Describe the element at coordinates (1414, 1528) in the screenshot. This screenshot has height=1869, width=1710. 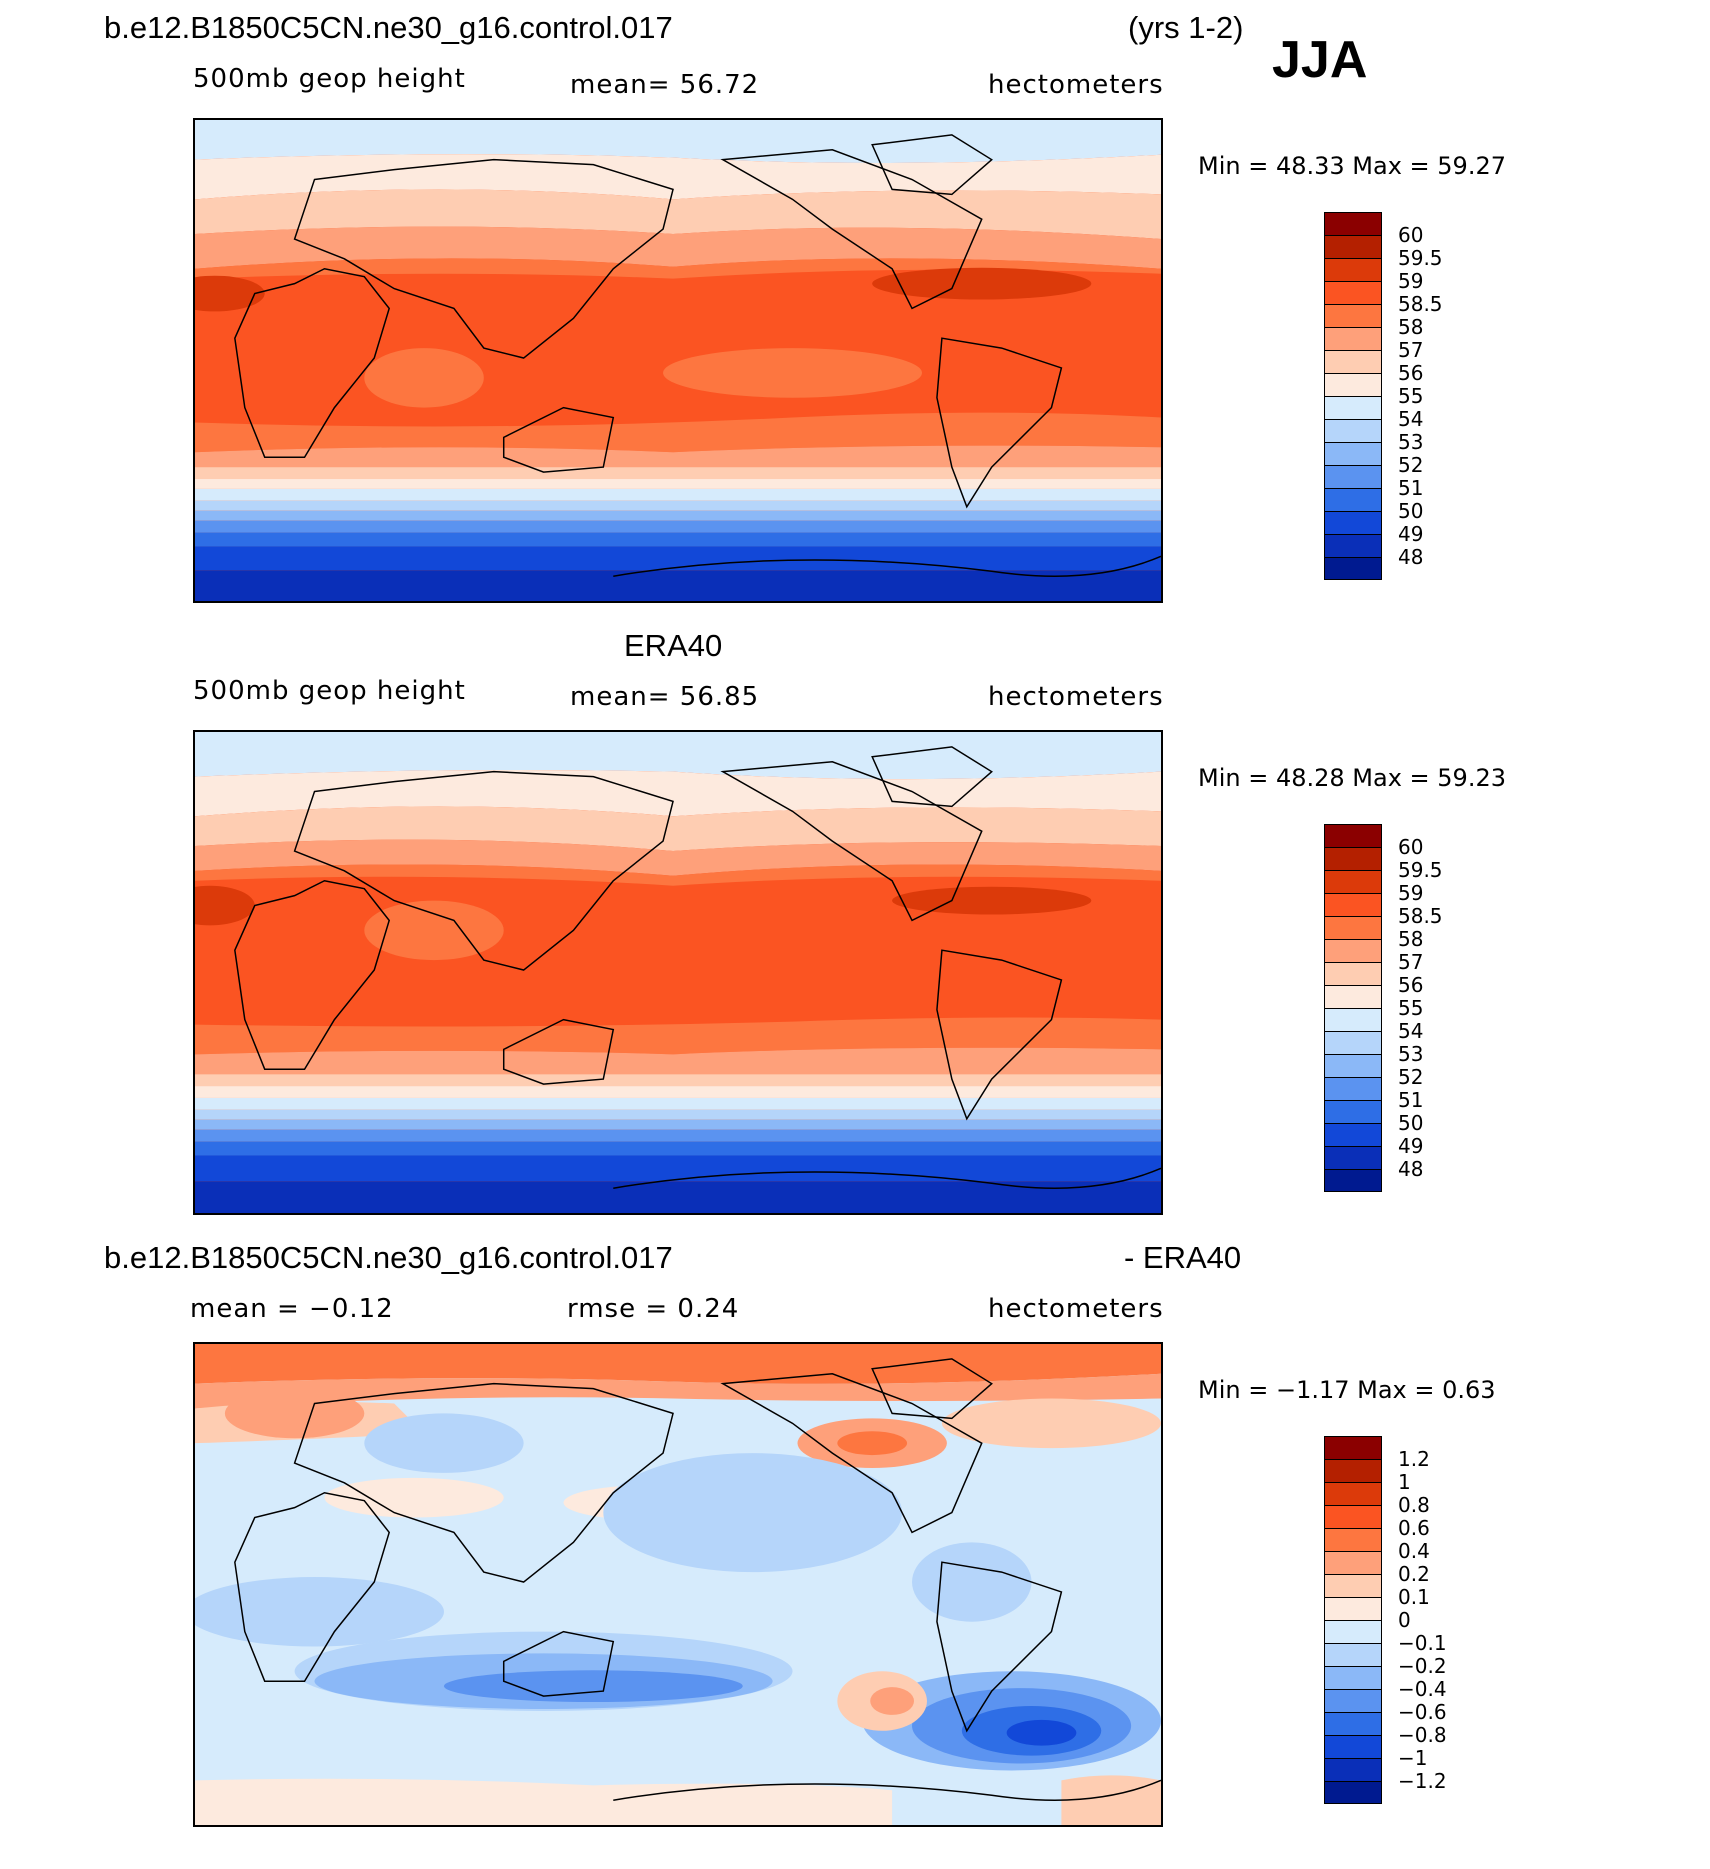
I see `colorbar-tick-label: 0.6` at that location.